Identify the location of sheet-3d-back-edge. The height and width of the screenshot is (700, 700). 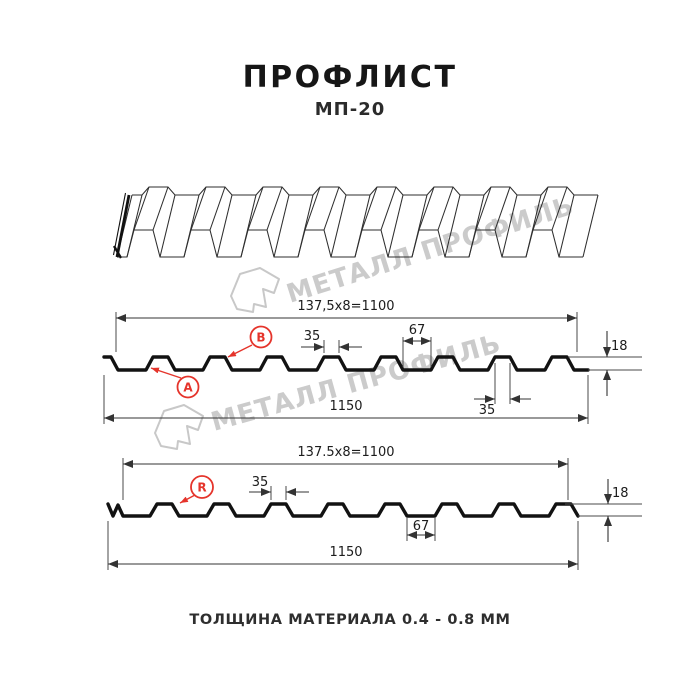
(365, 191).